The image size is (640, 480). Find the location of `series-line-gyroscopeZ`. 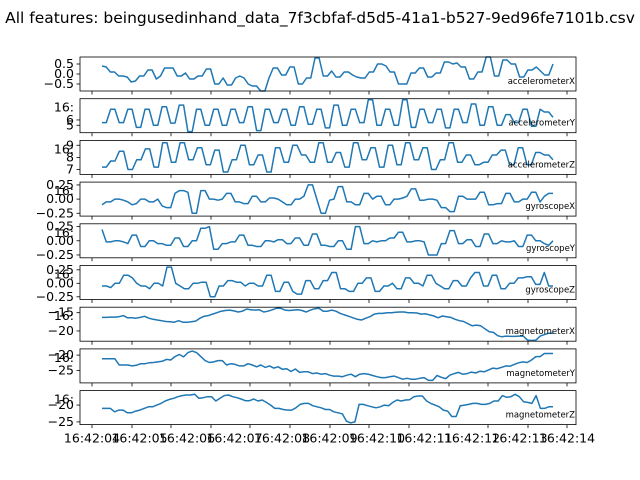

series-line-gyroscopeZ is located at coordinates (327, 282).